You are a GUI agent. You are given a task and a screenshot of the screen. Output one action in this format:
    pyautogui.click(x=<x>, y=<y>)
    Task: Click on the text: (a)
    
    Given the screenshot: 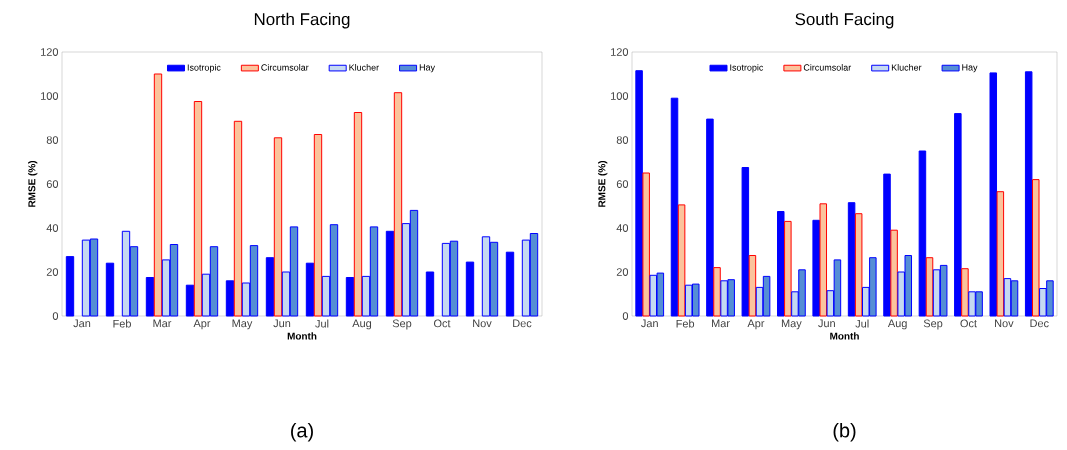 What is the action you would take?
    pyautogui.click(x=302, y=432)
    